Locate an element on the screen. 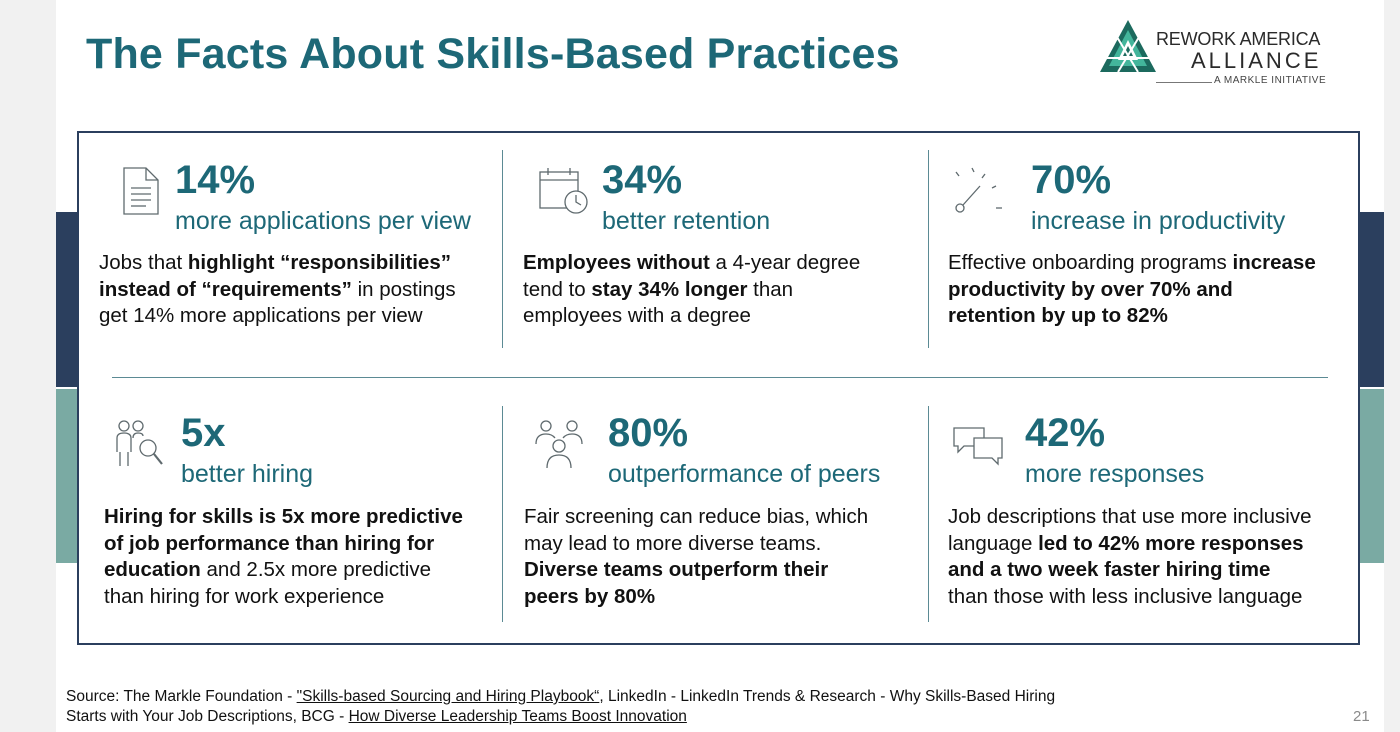  description-line: Fair screening can reduce bias, which is located at coordinates (696, 517).